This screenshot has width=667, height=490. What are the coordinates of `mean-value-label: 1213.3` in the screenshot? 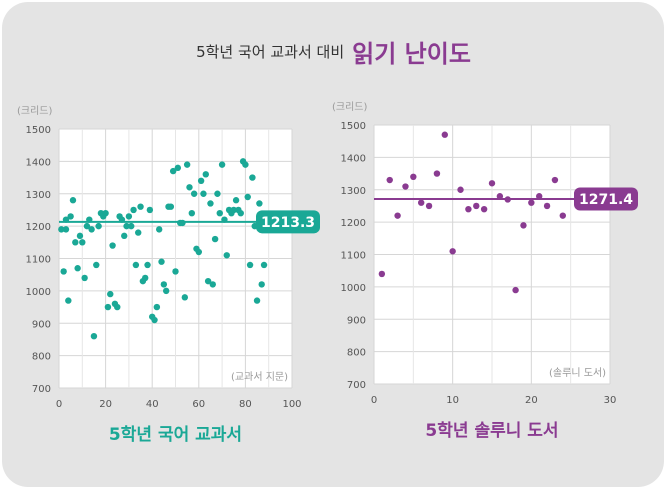 It's located at (288, 223).